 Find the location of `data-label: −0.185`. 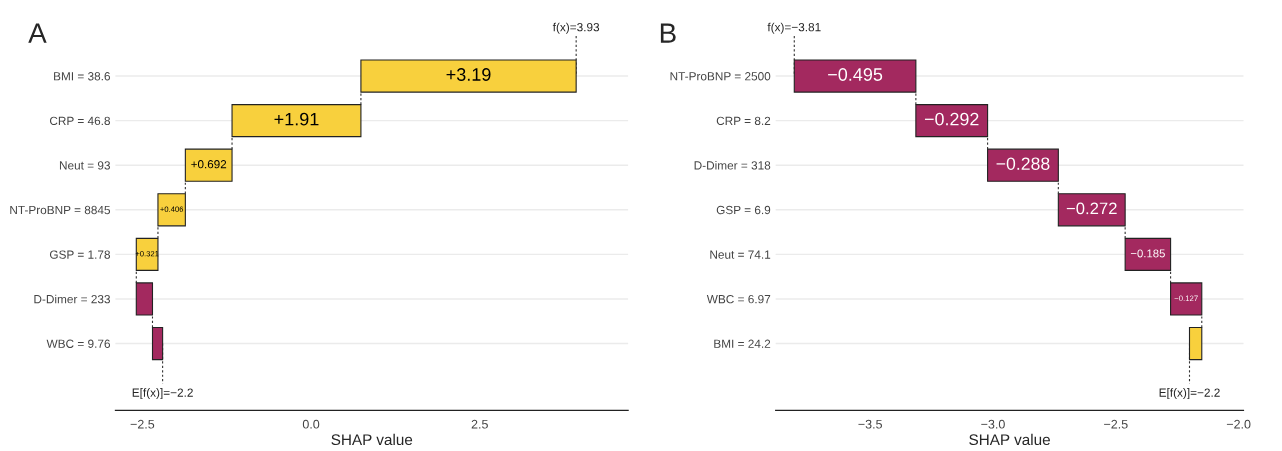

data-label: −0.185 is located at coordinates (1147, 253).